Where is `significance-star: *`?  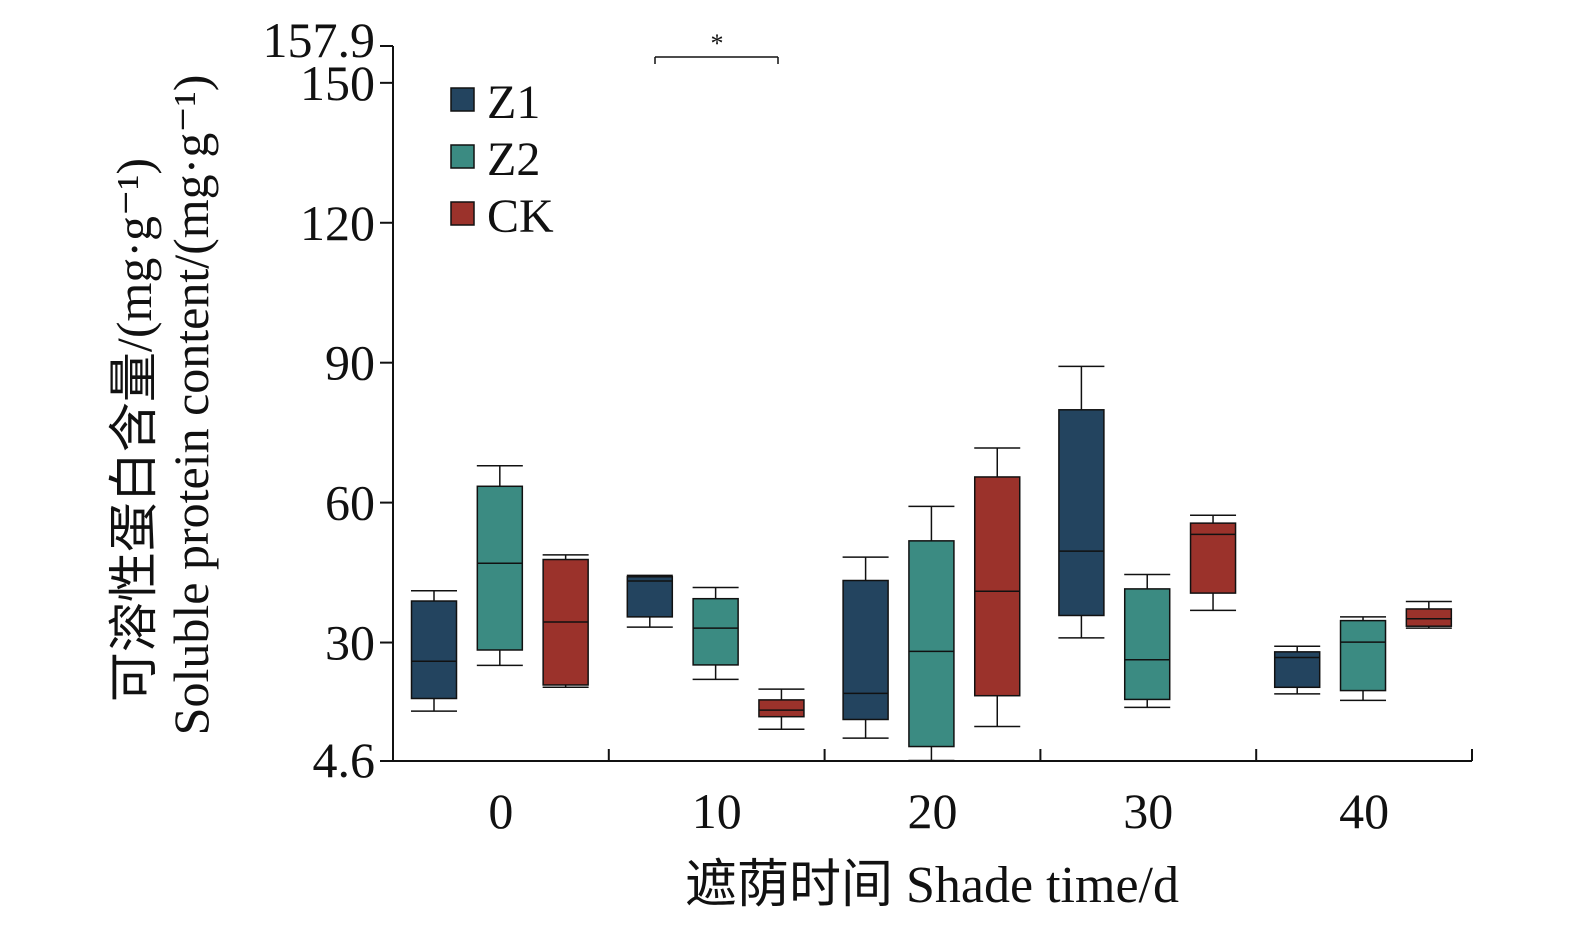 significance-star: * is located at coordinates (717, 43).